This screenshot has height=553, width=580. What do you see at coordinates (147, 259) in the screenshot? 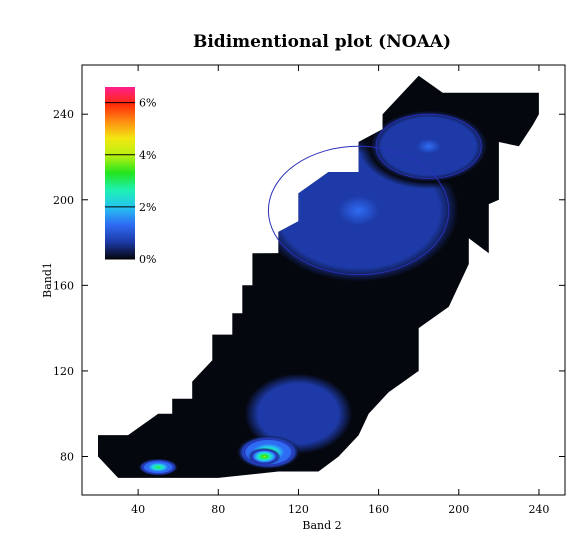
I see `colorbar-label: 0%` at bounding box center [147, 259].